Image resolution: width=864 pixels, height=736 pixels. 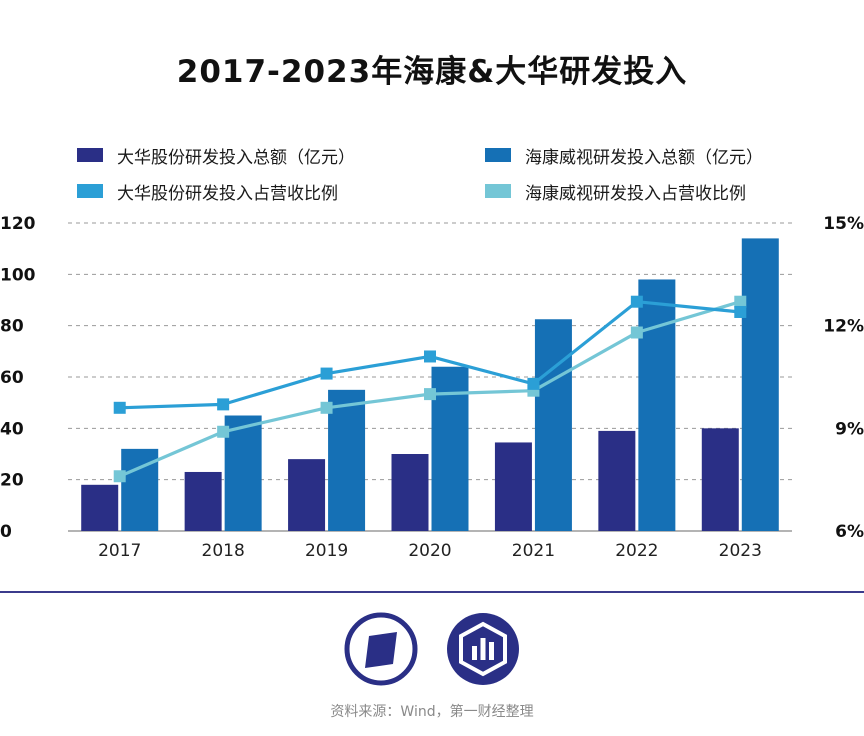 I want to click on y-left-tick-label: 120, so click(x=18, y=224).